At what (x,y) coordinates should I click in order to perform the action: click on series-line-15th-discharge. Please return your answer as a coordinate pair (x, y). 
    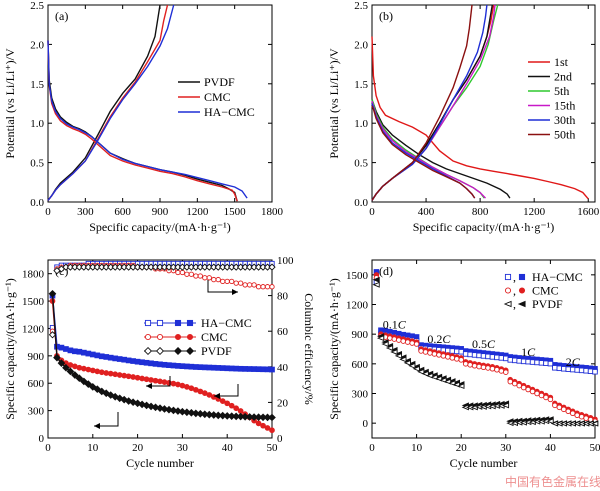
    Looking at the image, I should click on (429, 149).